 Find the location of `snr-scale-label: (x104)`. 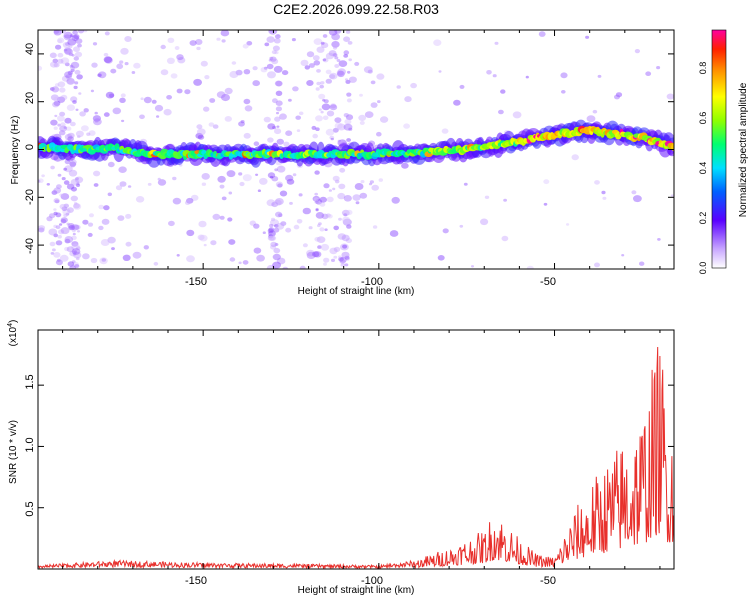

snr-scale-label: (x104) is located at coordinates (13, 333).